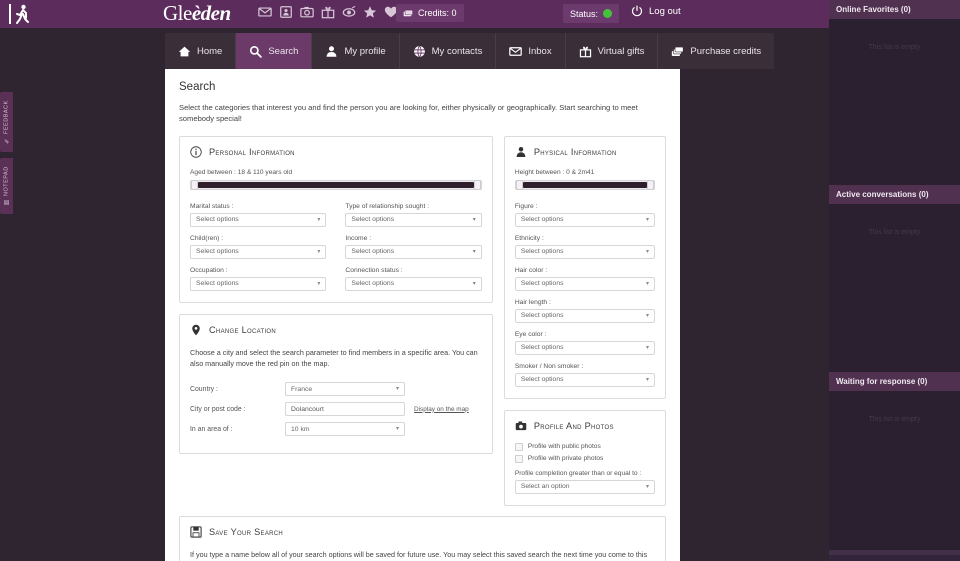 This screenshot has height=561, width=960. Describe the element at coordinates (584, 486) in the screenshot. I see `select-profile-completion: Select an option ▾` at that location.